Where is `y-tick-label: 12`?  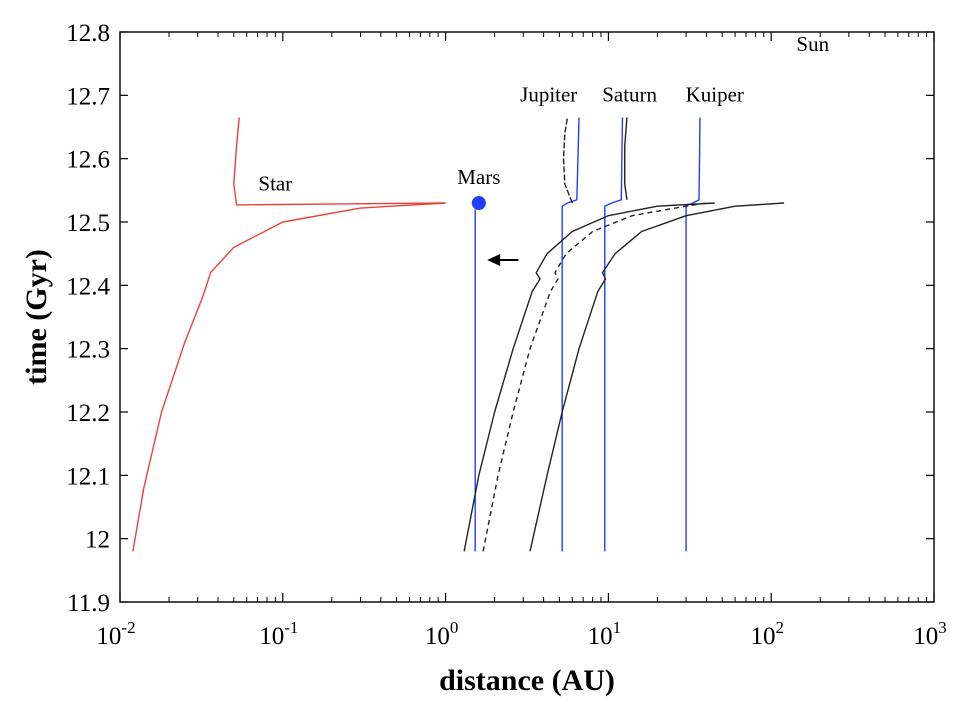
y-tick-label: 12 is located at coordinates (97, 540).